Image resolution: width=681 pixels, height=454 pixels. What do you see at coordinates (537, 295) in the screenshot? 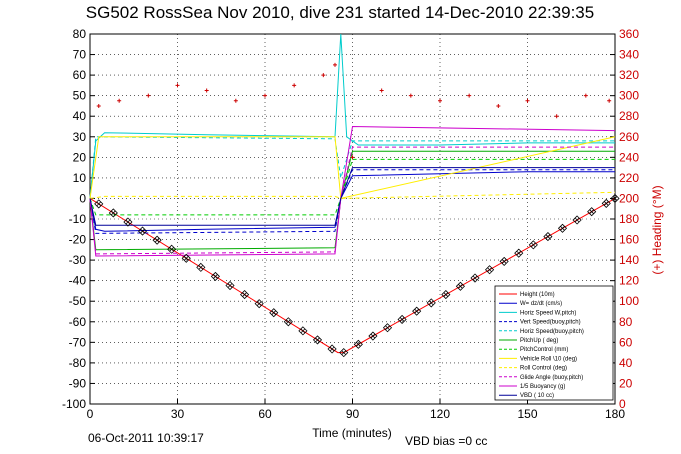
I see `legend-label: Height (10m)` at bounding box center [537, 295].